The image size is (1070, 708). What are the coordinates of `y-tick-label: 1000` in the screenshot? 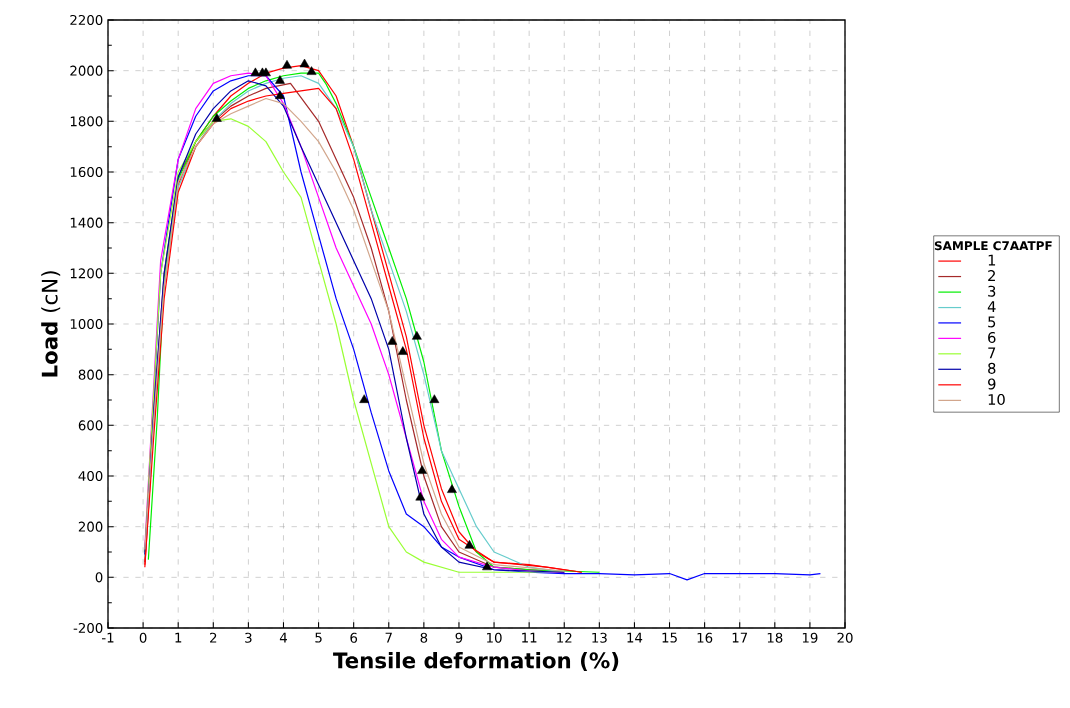 It's located at (86, 324).